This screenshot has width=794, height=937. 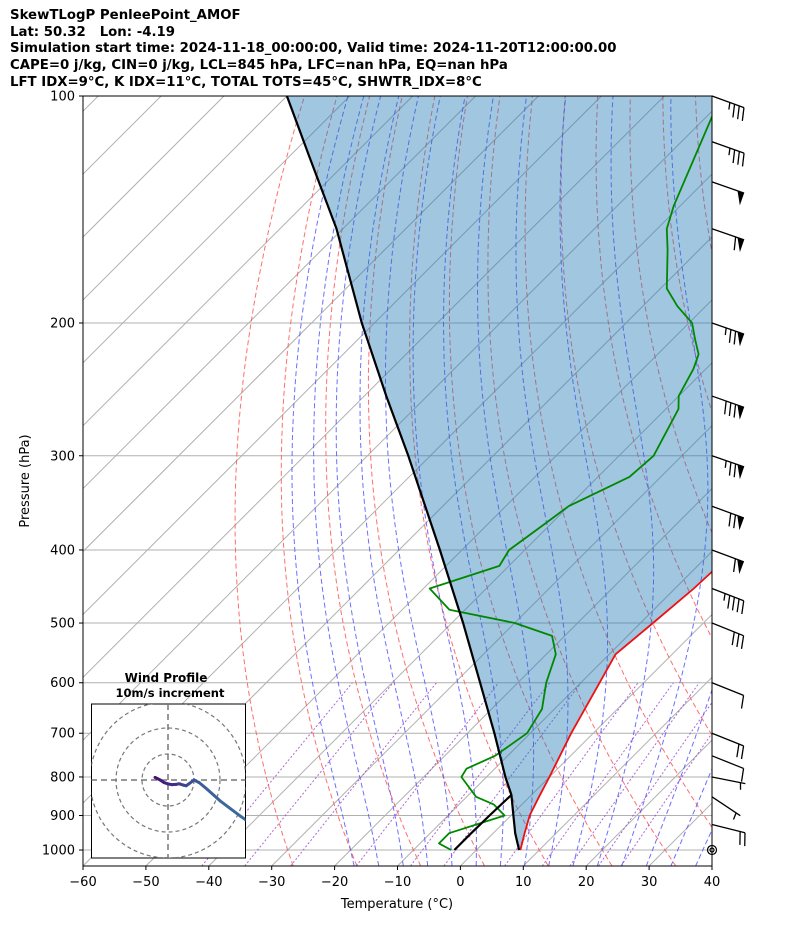 I want to click on lcl-dewpoint-line, so click(x=483, y=822).